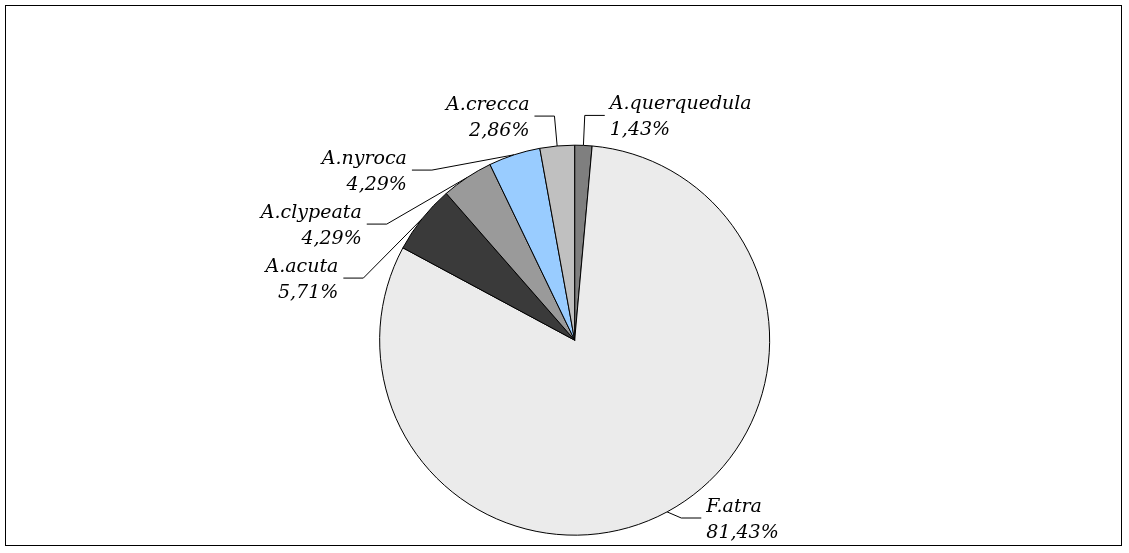 This screenshot has width=1129, height=553. I want to click on slice-label: A.crecca, so click(487, 103).